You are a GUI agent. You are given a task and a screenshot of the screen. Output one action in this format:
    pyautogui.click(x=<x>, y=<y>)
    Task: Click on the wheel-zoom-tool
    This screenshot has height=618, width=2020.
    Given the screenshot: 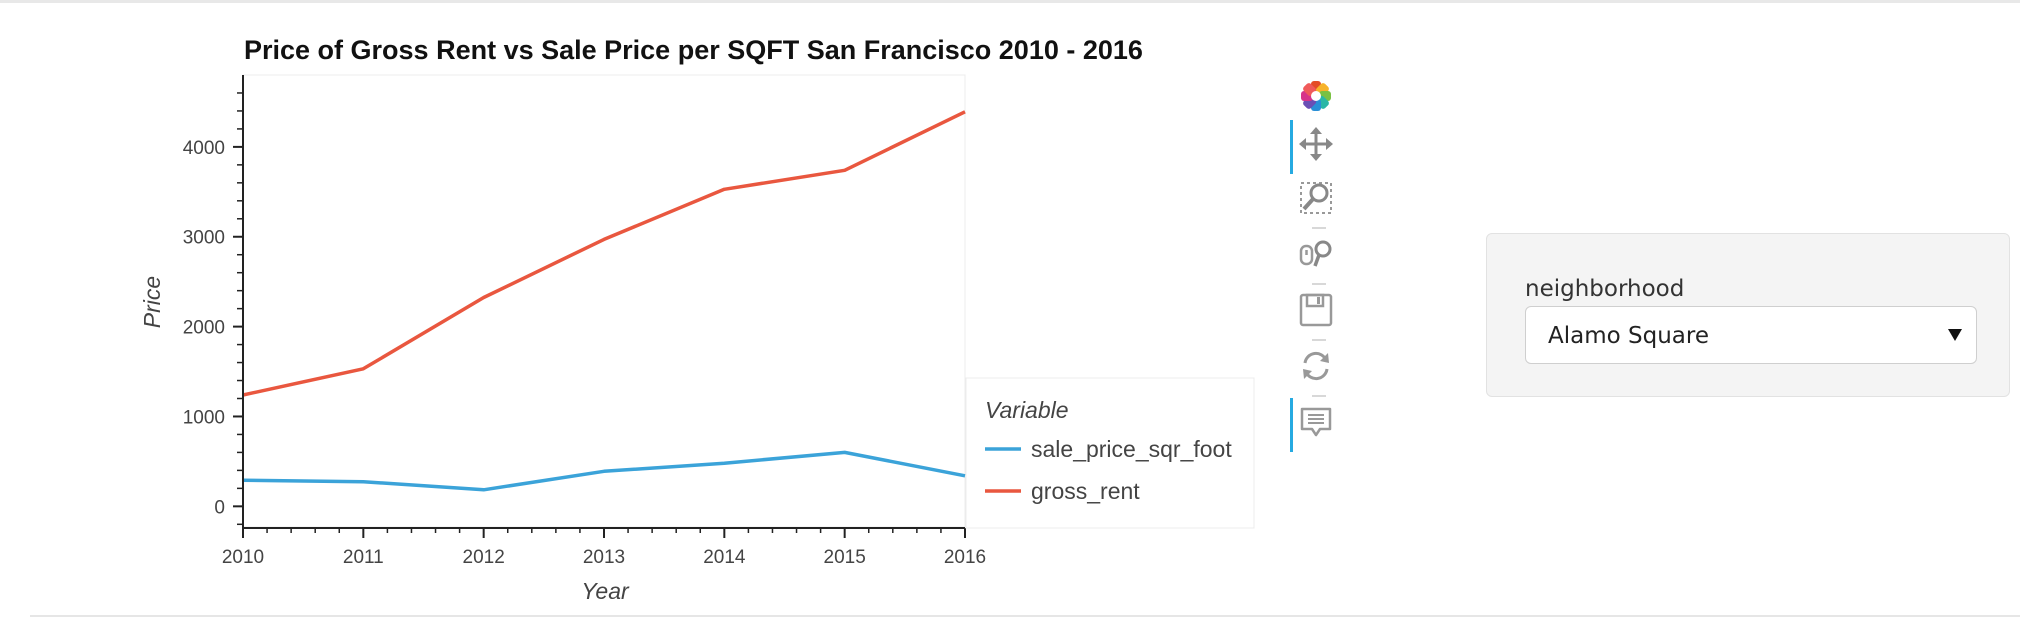 What is the action you would take?
    pyautogui.click(x=1316, y=255)
    